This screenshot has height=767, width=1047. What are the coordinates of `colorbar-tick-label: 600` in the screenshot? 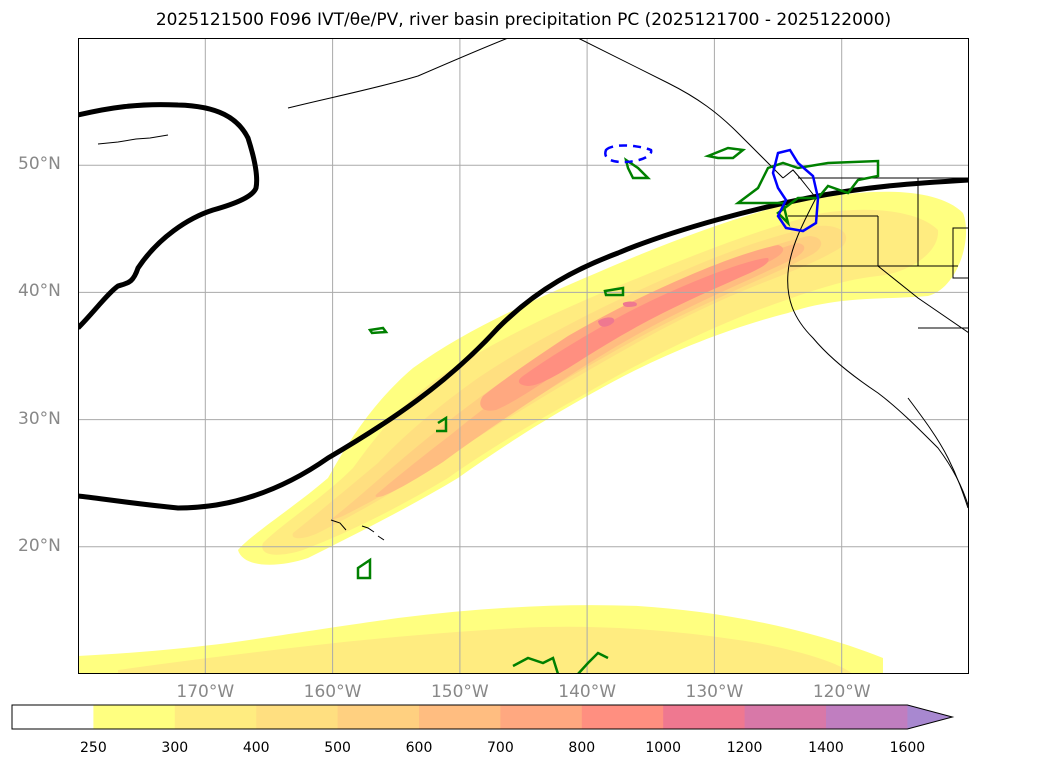 It's located at (419, 748).